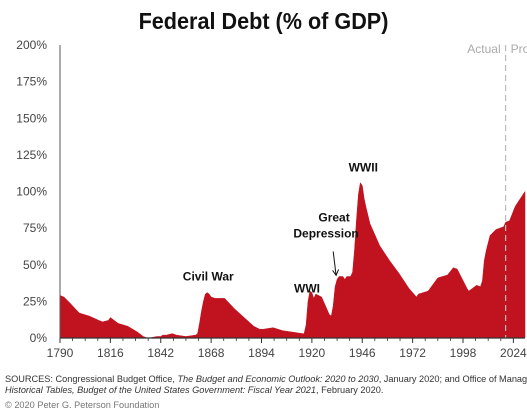 The height and width of the screenshot is (417, 527). What do you see at coordinates (31, 118) in the screenshot?
I see `y-tick-label: 150%` at bounding box center [31, 118].